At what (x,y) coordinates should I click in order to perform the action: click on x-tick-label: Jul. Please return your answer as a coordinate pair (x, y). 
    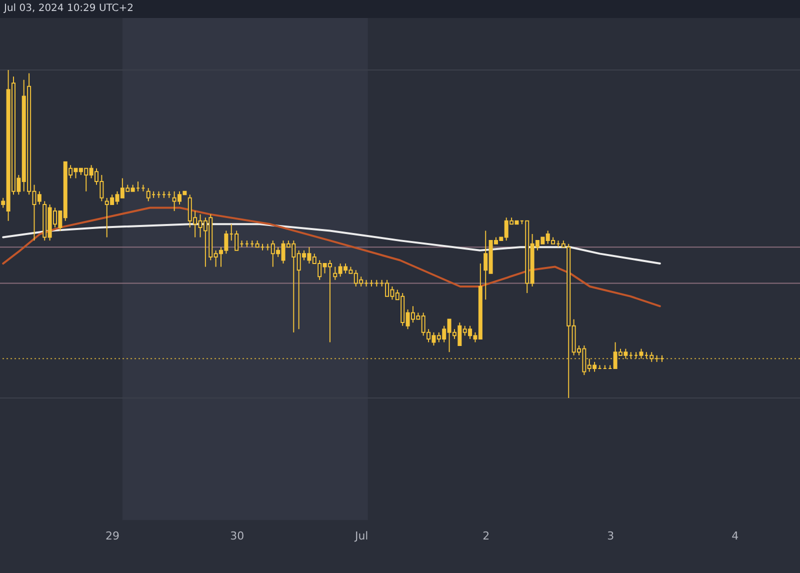
    Looking at the image, I should click on (361, 536).